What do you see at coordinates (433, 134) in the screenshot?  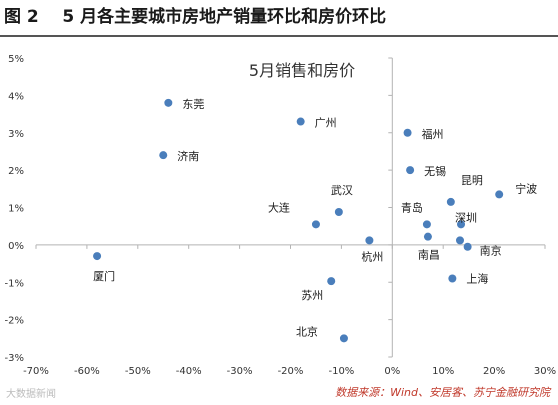 I see `point-label: 福州` at bounding box center [433, 134].